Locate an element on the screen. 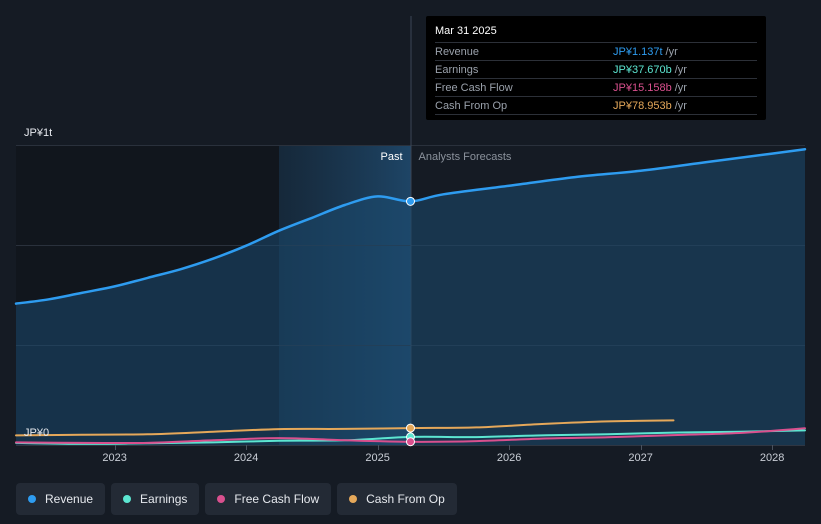 The height and width of the screenshot is (524, 821). hover-markers is located at coordinates (410, 321).